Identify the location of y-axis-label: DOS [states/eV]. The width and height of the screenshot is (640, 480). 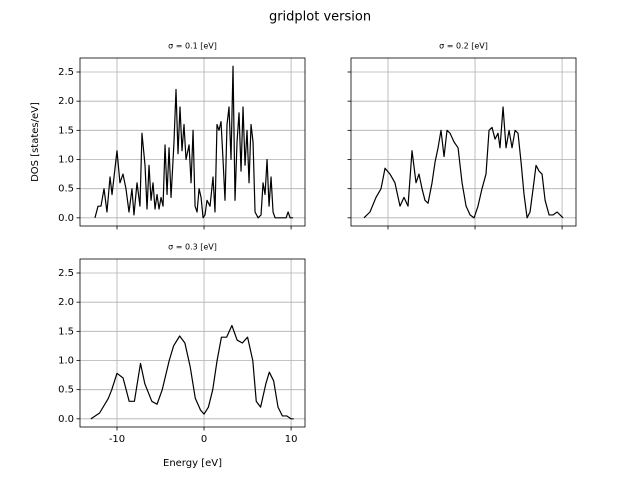
(35, 142).